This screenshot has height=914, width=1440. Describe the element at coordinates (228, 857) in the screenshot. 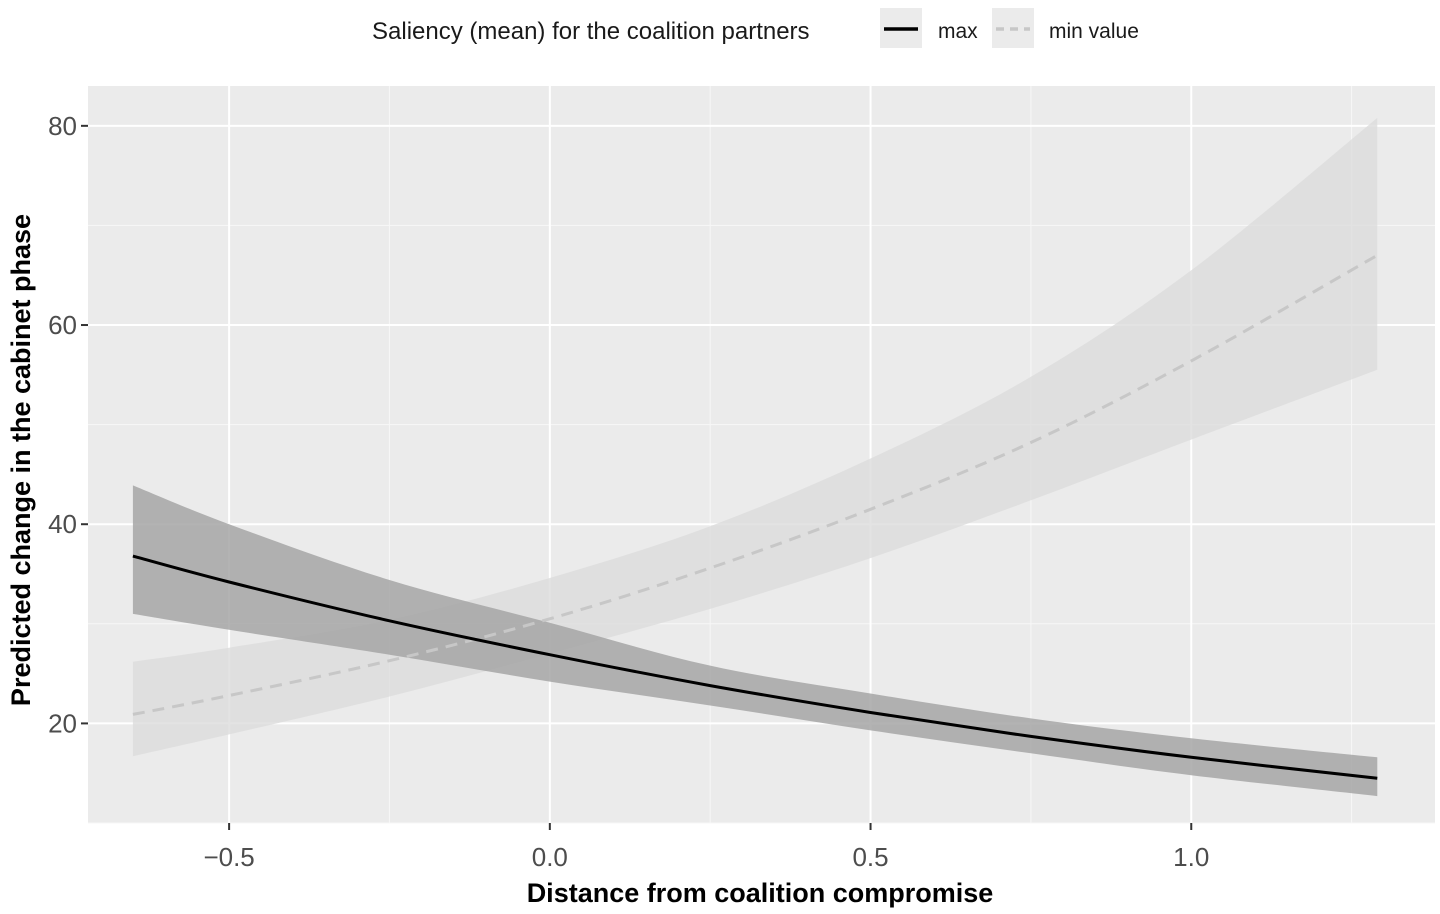

I see `x-tick-label: −0.5` at that location.